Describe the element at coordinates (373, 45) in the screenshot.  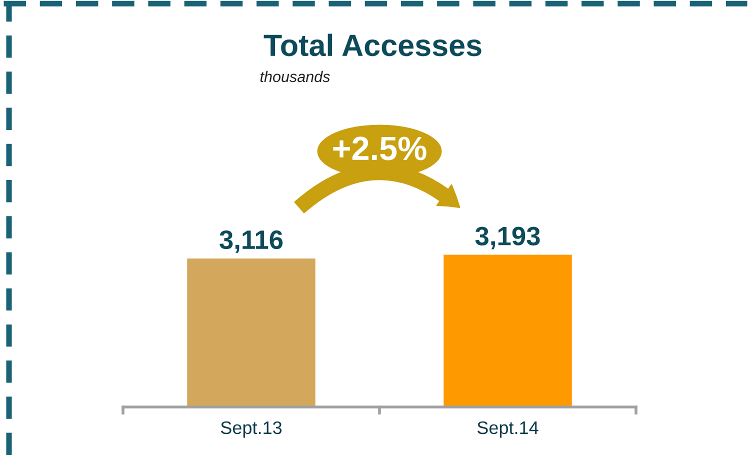
I see `chart-title: Total Accesses` at that location.